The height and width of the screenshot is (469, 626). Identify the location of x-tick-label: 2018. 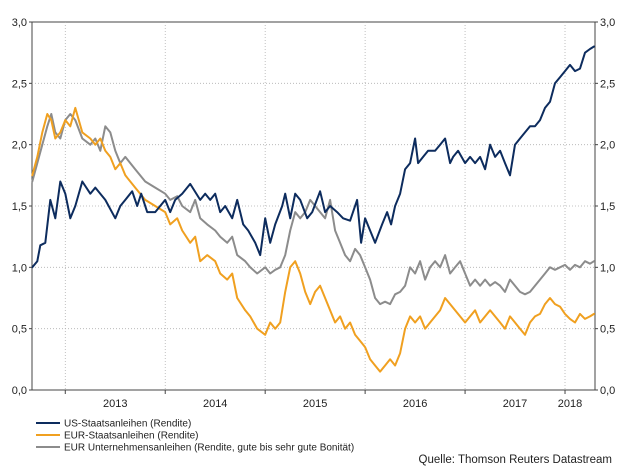
(570, 404).